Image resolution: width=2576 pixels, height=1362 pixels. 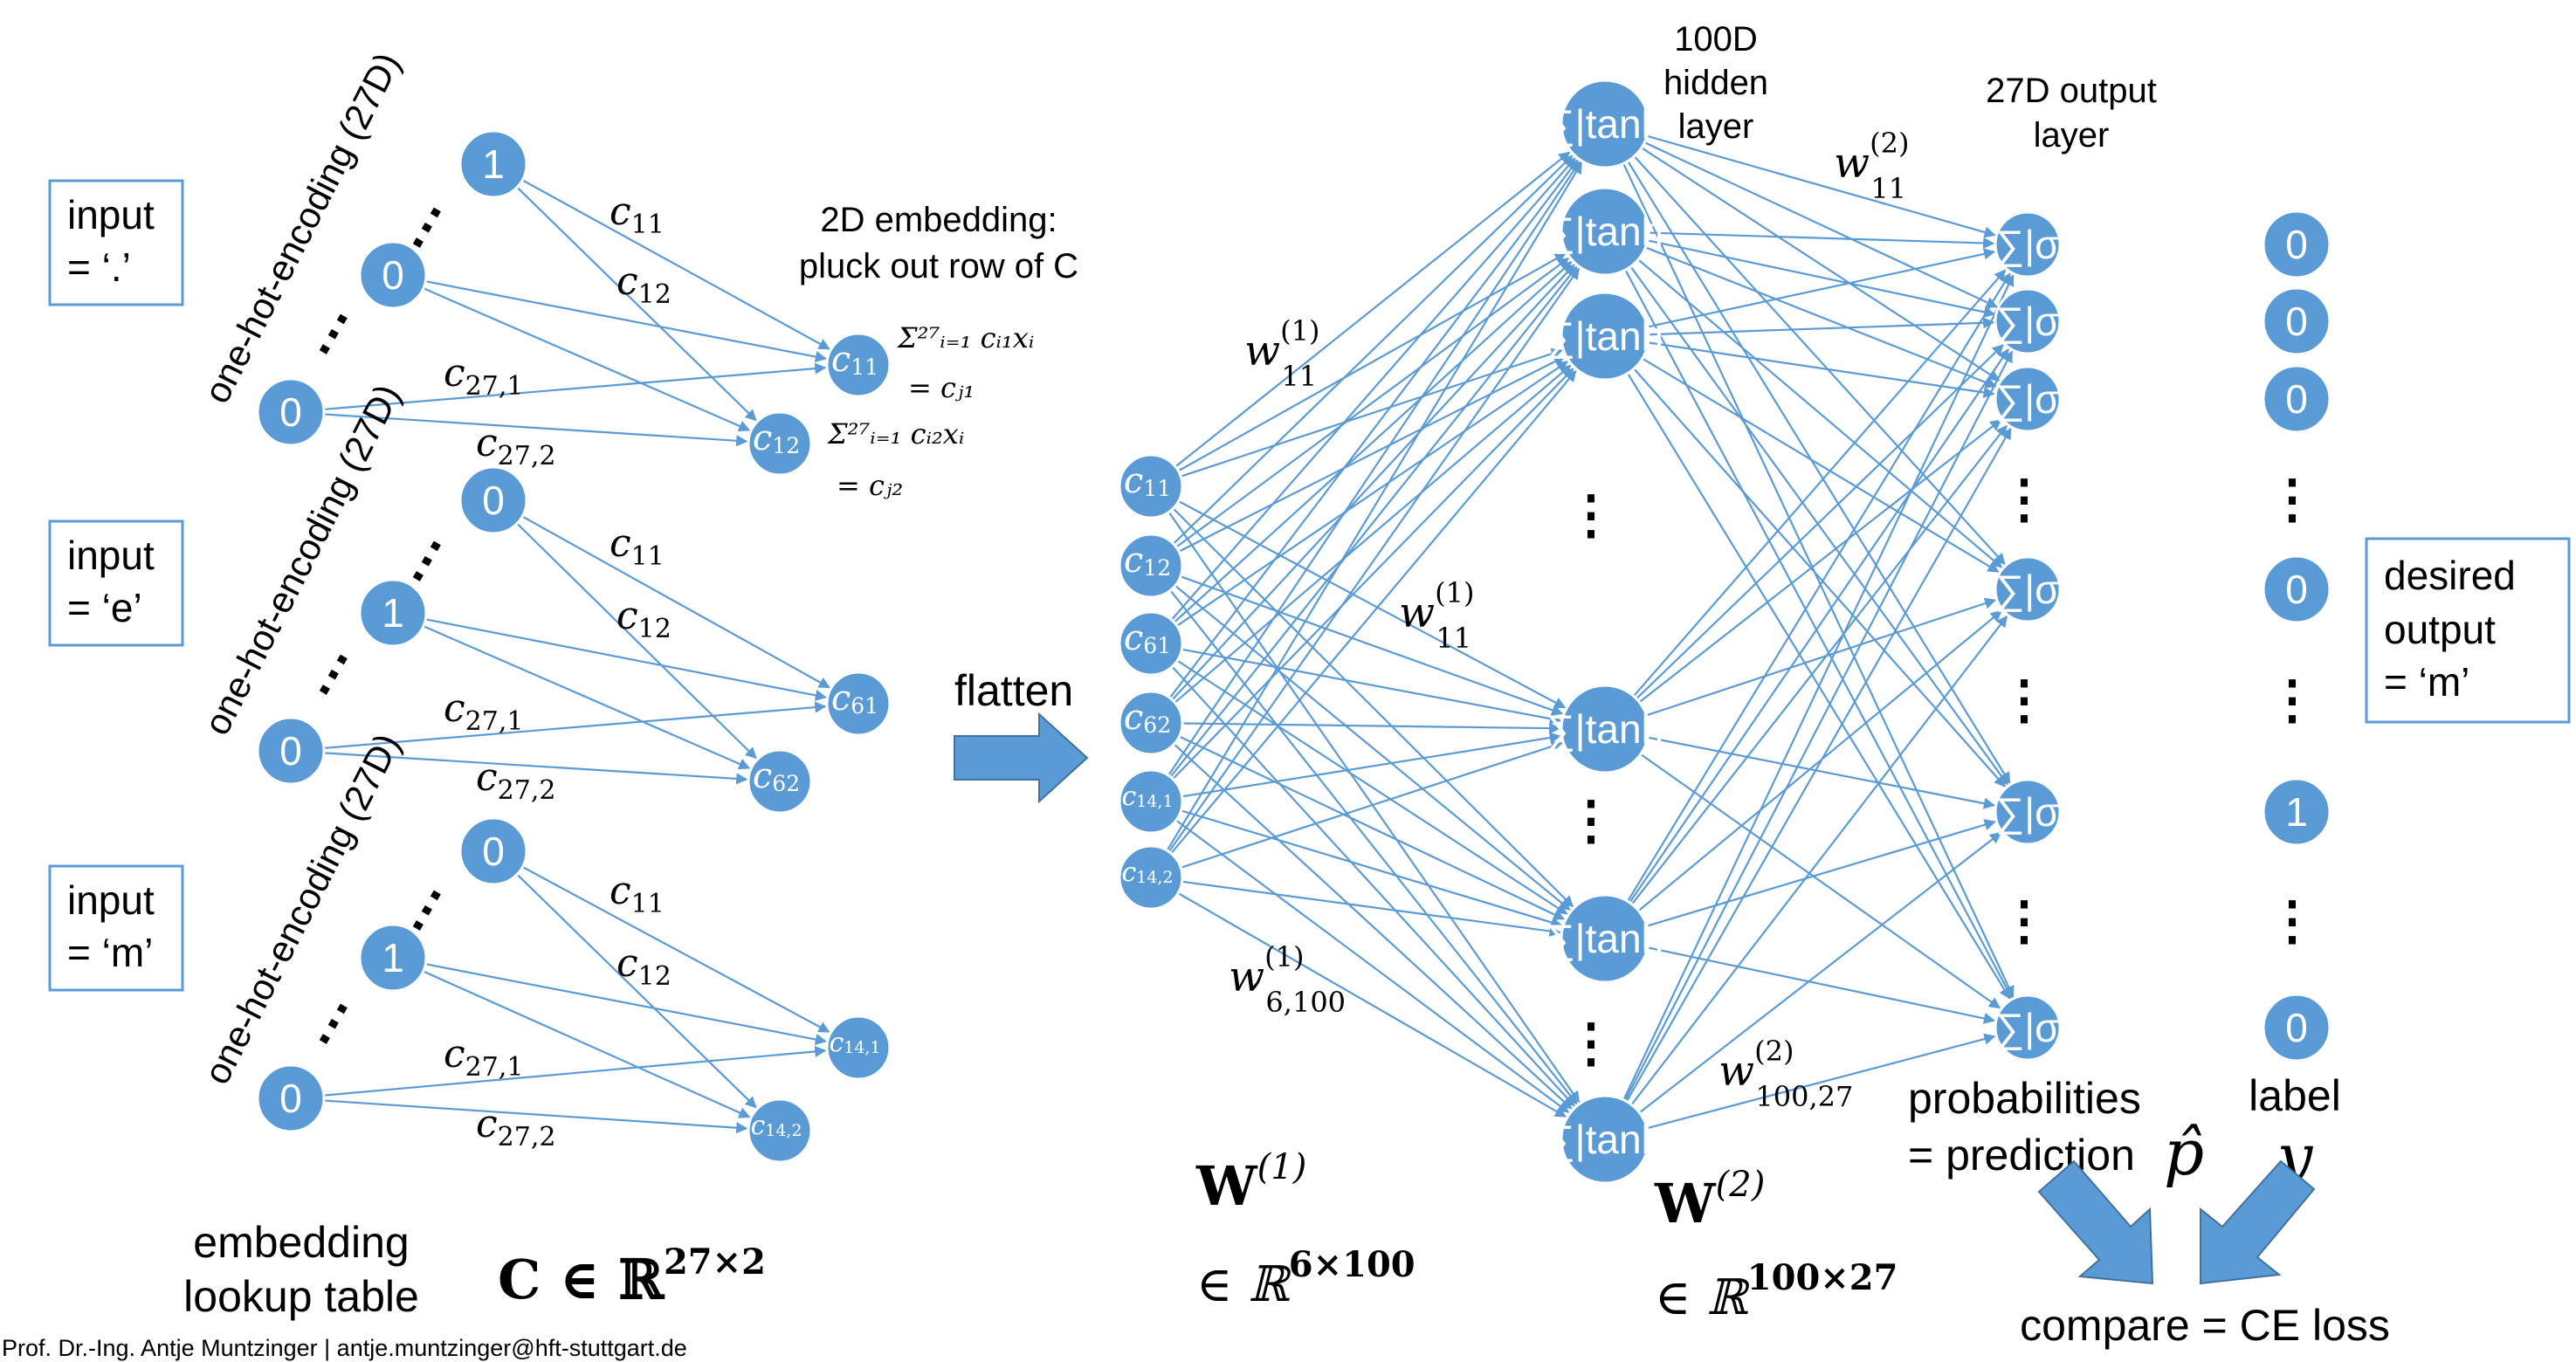 What do you see at coordinates (2072, 135) in the screenshot?
I see `output-layer-title-2: layer` at bounding box center [2072, 135].